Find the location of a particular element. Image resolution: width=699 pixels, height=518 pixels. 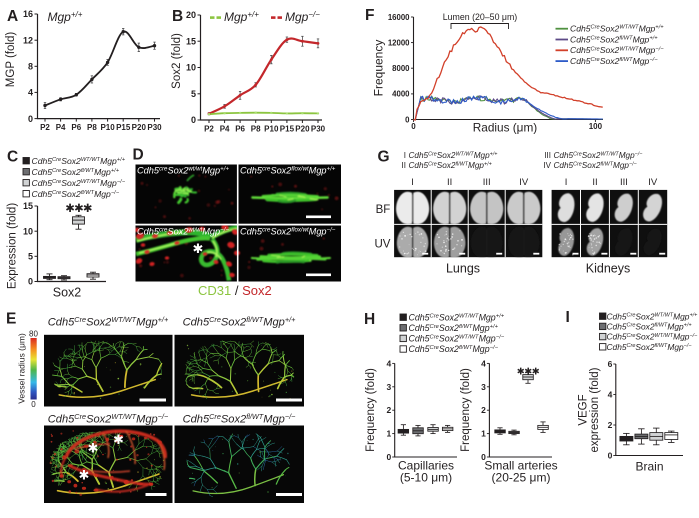

svg-text: MGP (fold) is located at coordinates (11, 60).